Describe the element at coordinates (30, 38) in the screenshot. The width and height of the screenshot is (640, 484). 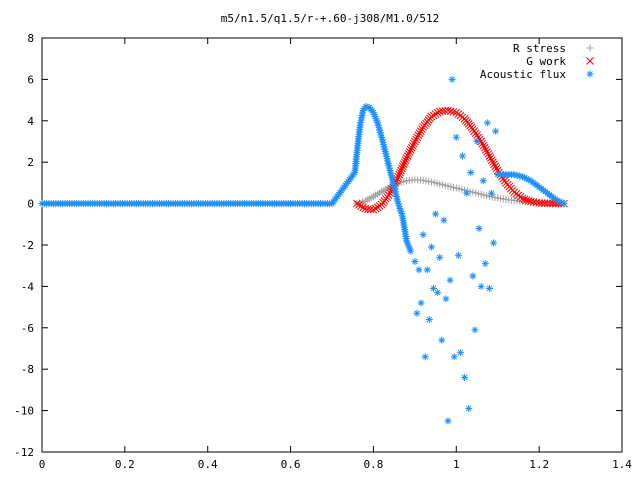
I see `y-tick-label: 8` at that location.